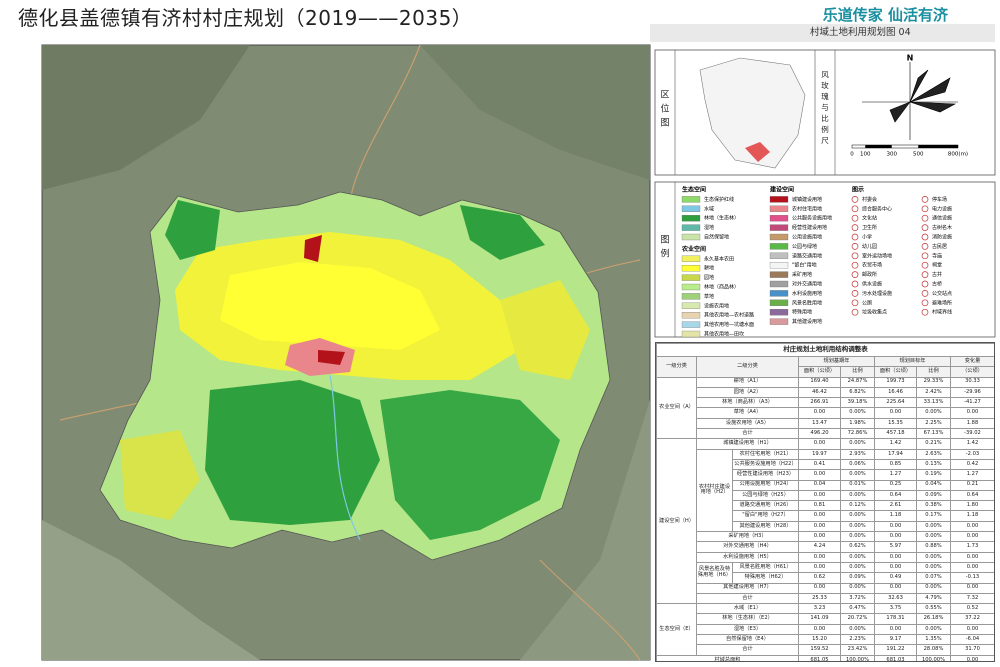 This screenshot has width=1000, height=667. What do you see at coordinates (933, 657) in the screenshot?
I see `table-cell: 100.00%` at bounding box center [933, 657].